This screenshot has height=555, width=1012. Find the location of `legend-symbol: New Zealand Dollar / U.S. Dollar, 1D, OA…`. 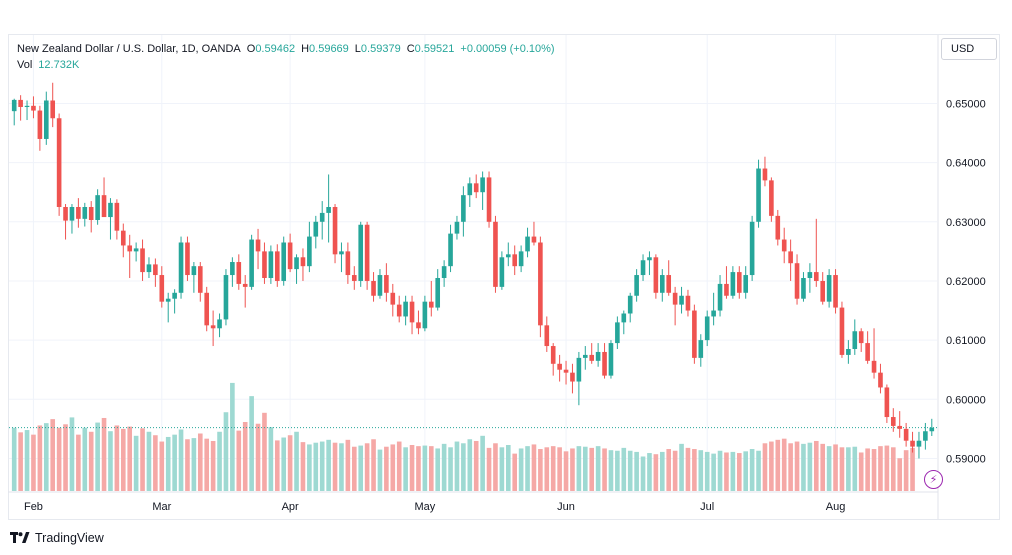

legend-symbol: New Zealand Dollar / U.S. Dollar, 1D, OA… is located at coordinates (129, 49).